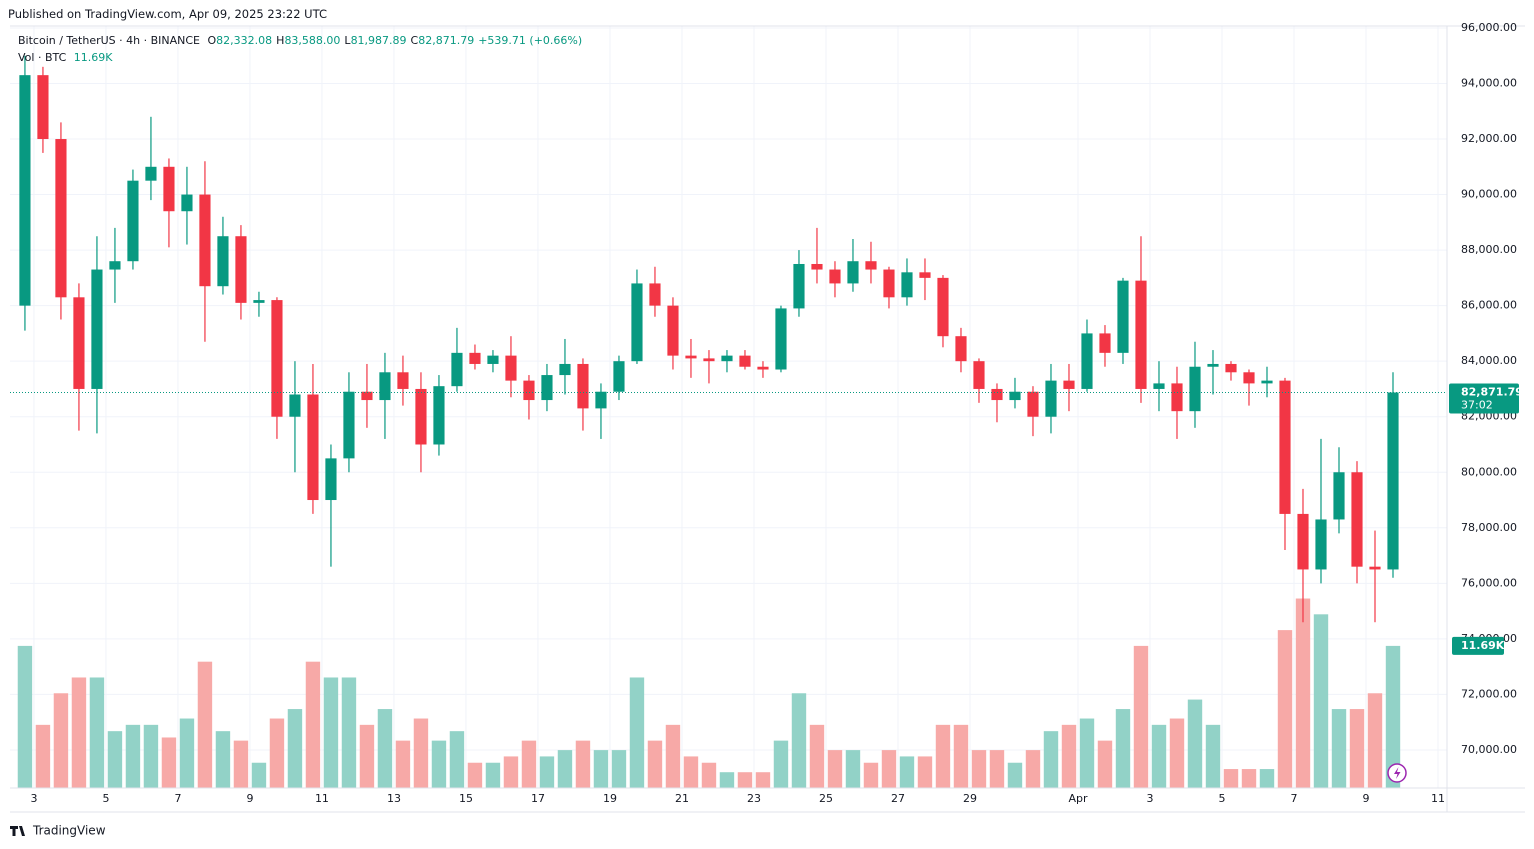  What do you see at coordinates (530, 40) in the screenshot?
I see `change: +539.71 (+0.66%)` at bounding box center [530, 40].